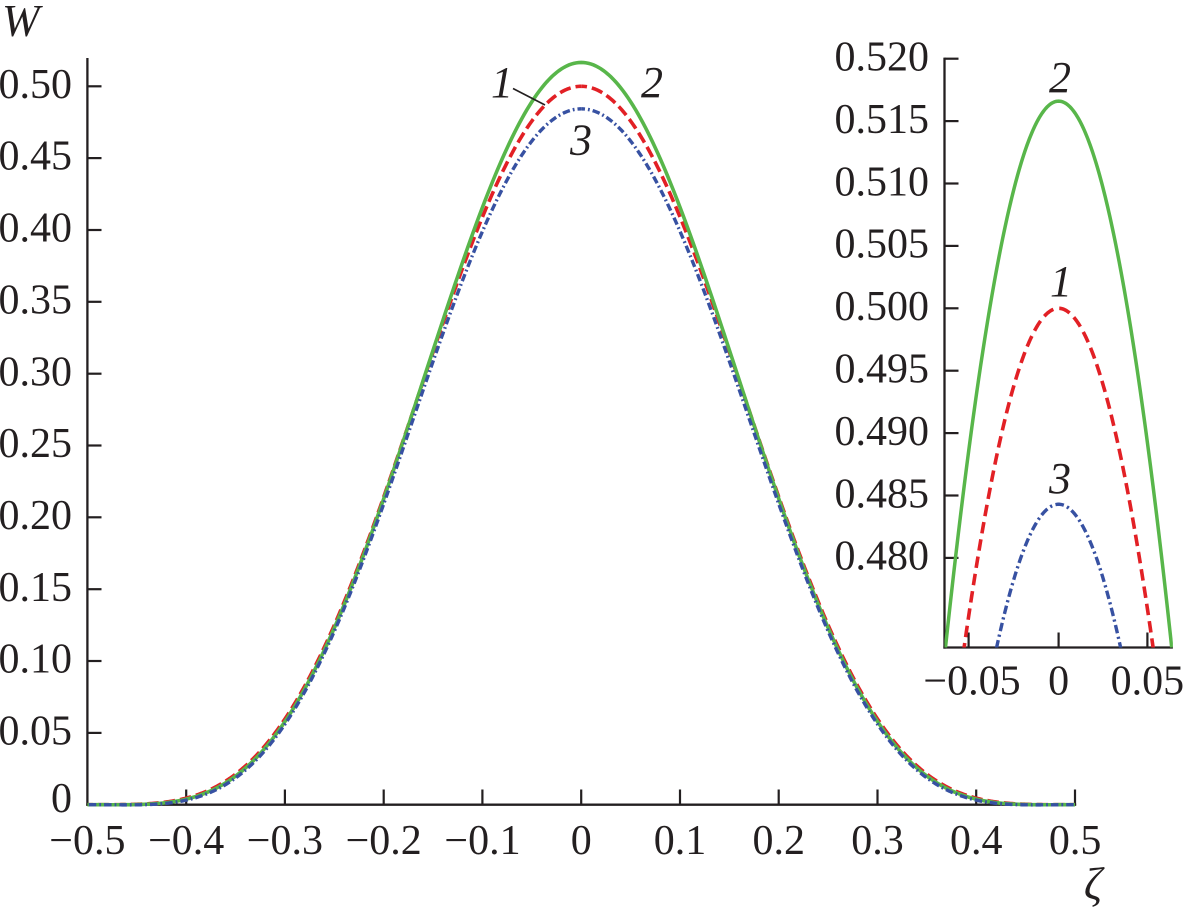  What do you see at coordinates (285, 841) in the screenshot?
I see `svg-text: −0.3` at bounding box center [285, 841].